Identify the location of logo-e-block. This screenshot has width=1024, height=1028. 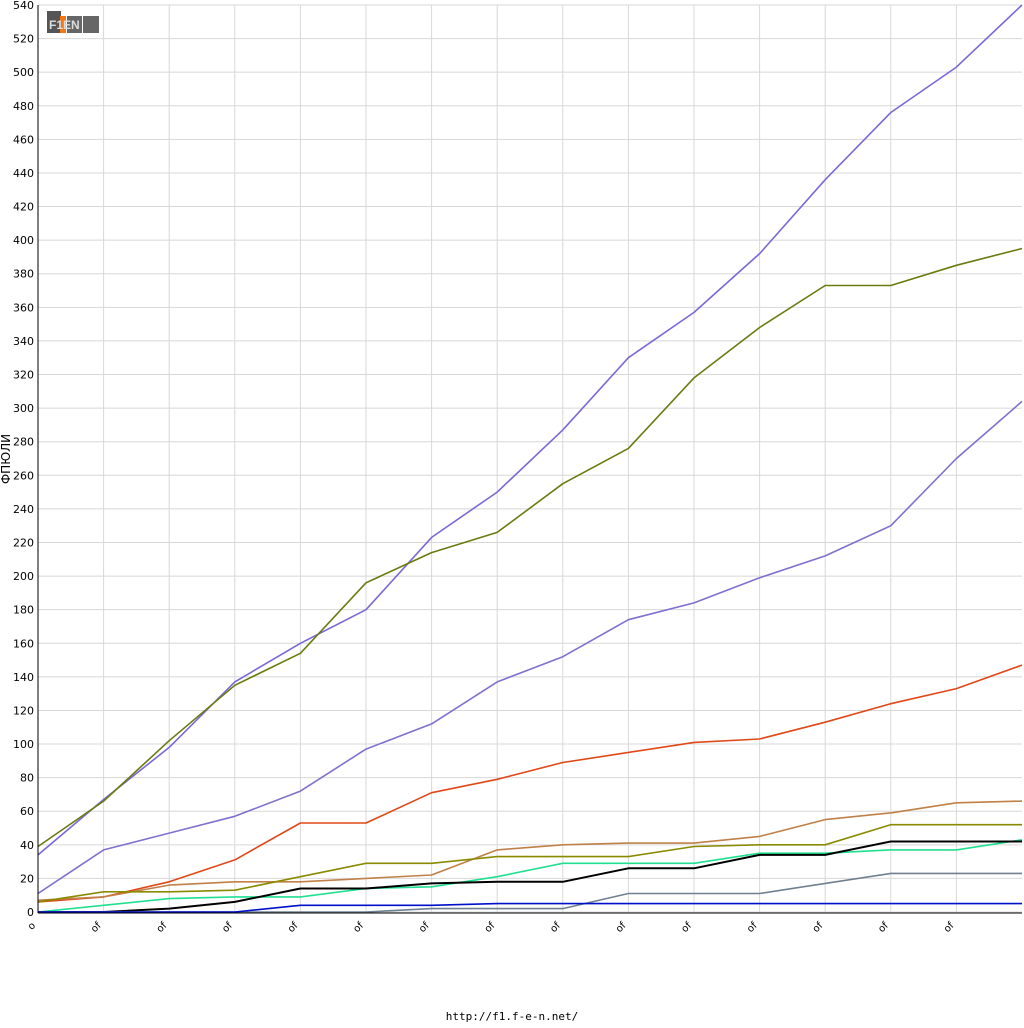
(74, 24).